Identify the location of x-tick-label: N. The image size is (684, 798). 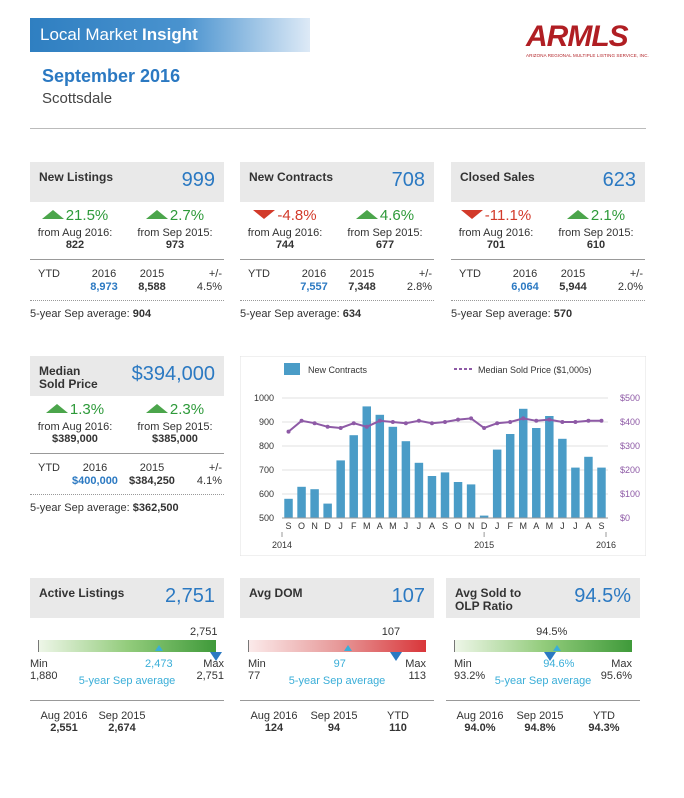
(471, 526).